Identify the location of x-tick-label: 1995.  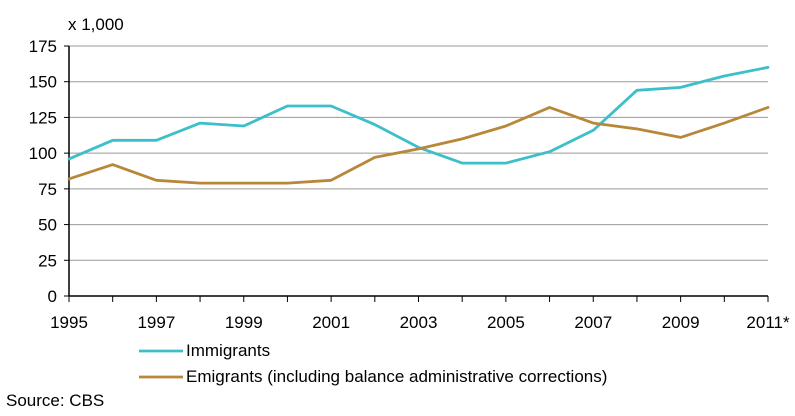
(69, 322).